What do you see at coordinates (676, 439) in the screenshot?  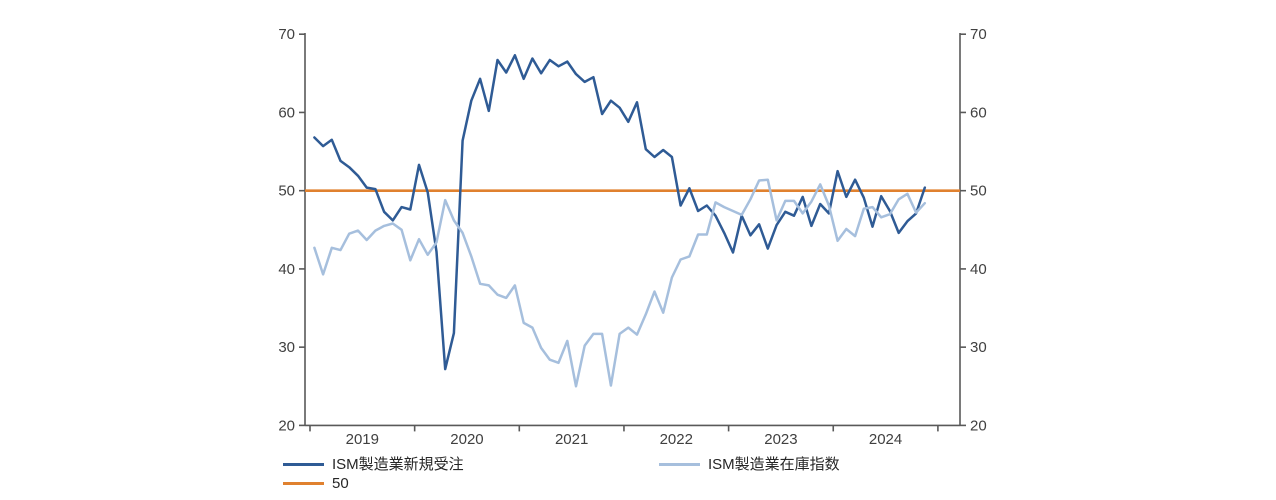 I see `x-tick-label-year: 2022` at bounding box center [676, 439].